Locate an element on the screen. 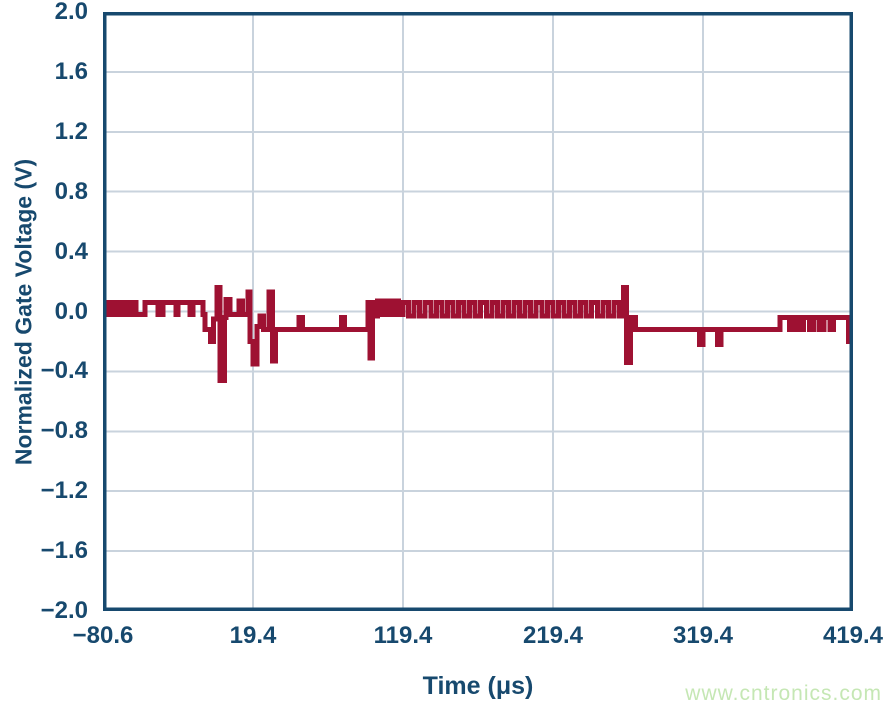 The height and width of the screenshot is (708, 888). y-tick-label: 1.6 is located at coordinates (71, 71).